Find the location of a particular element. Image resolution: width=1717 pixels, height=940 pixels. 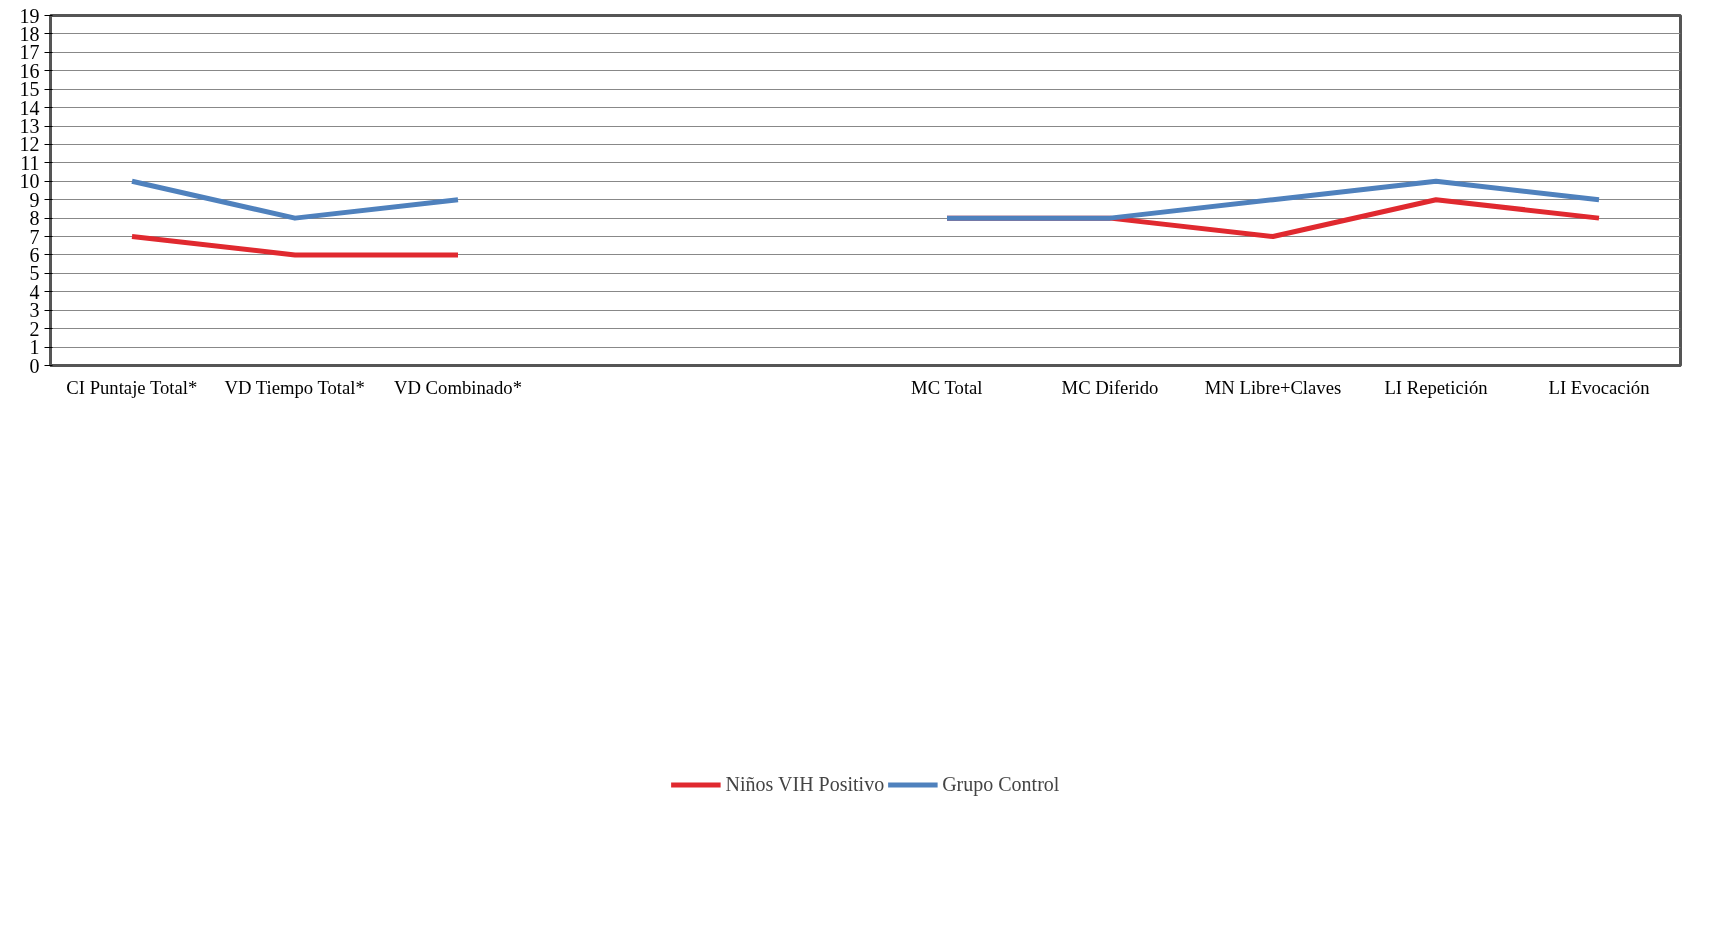

x-tick-label: LI Evocación is located at coordinates (1599, 387).